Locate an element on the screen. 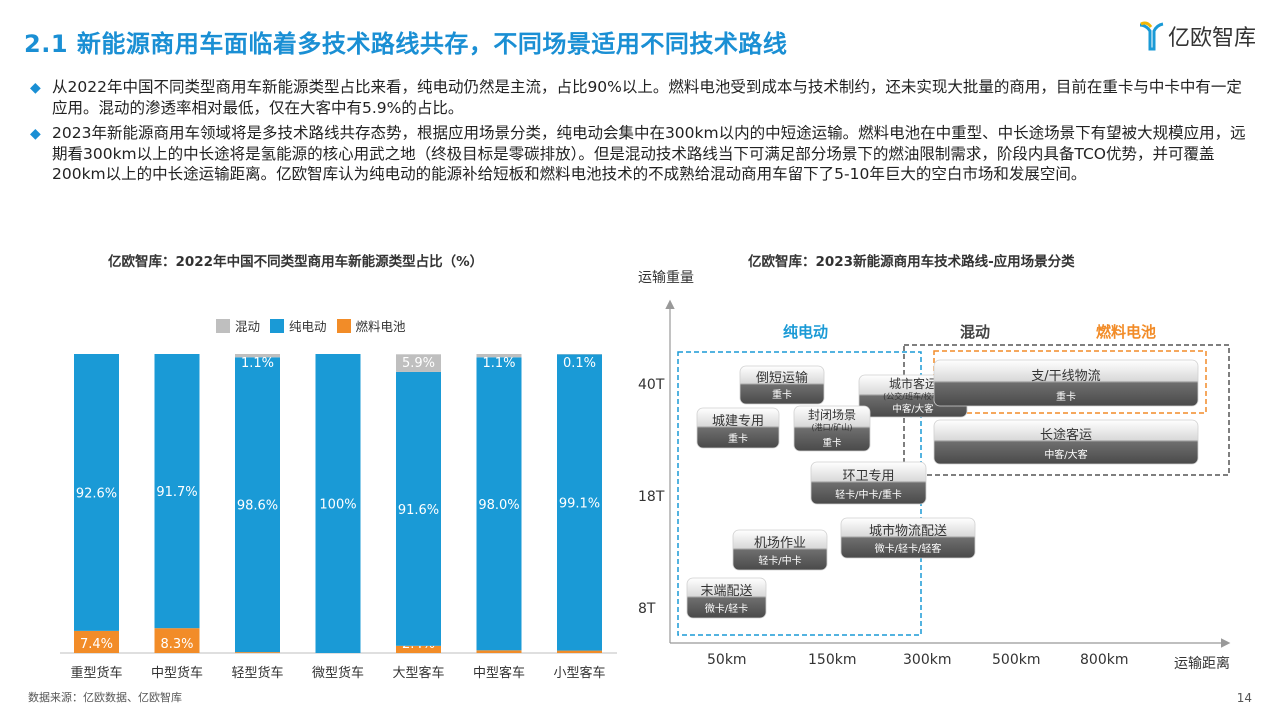 The image size is (1280, 720). svg-text: 末端配送 is located at coordinates (726, 591).